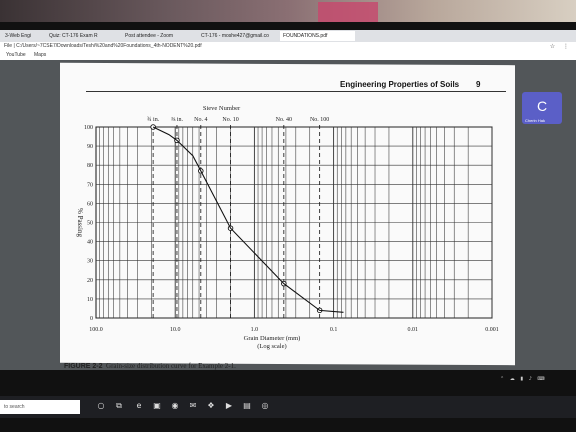 The image size is (576, 432). What do you see at coordinates (101, 405) in the screenshot?
I see `cortana-icon: ○` at bounding box center [101, 405].